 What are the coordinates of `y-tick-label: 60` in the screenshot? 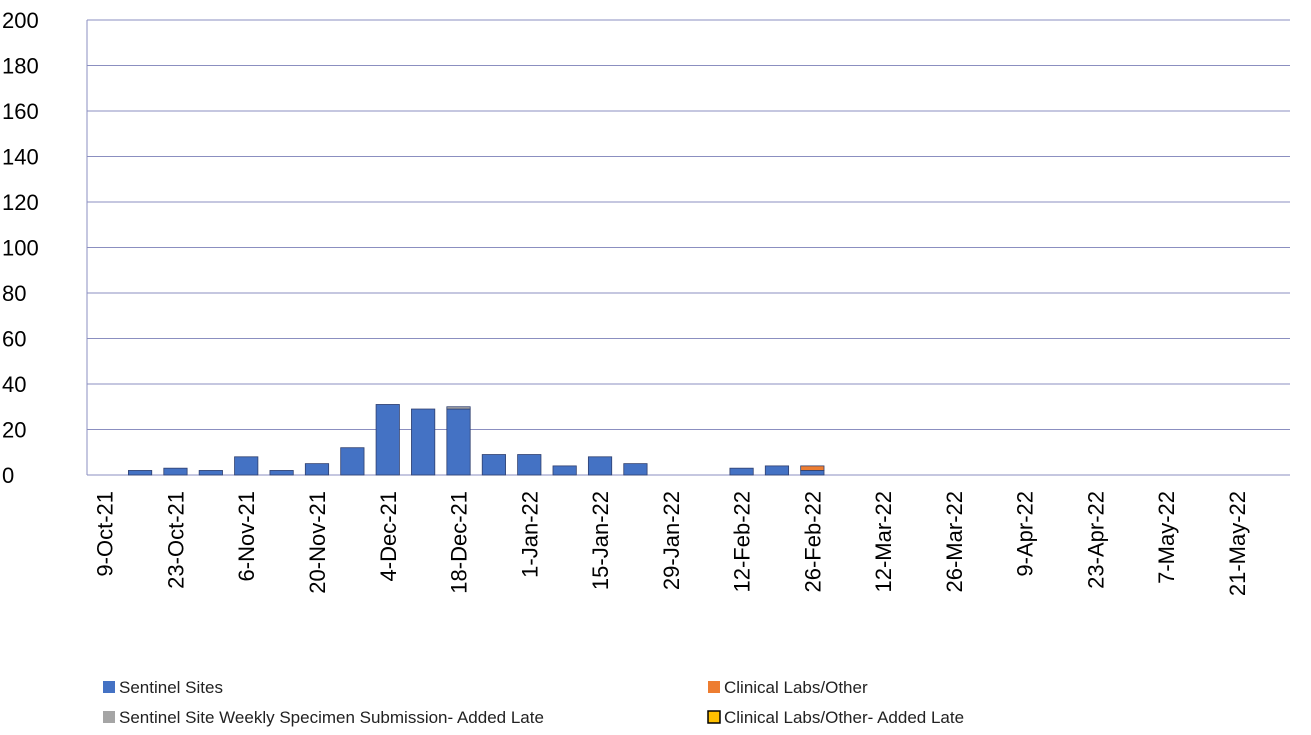 It's located at (14, 339).